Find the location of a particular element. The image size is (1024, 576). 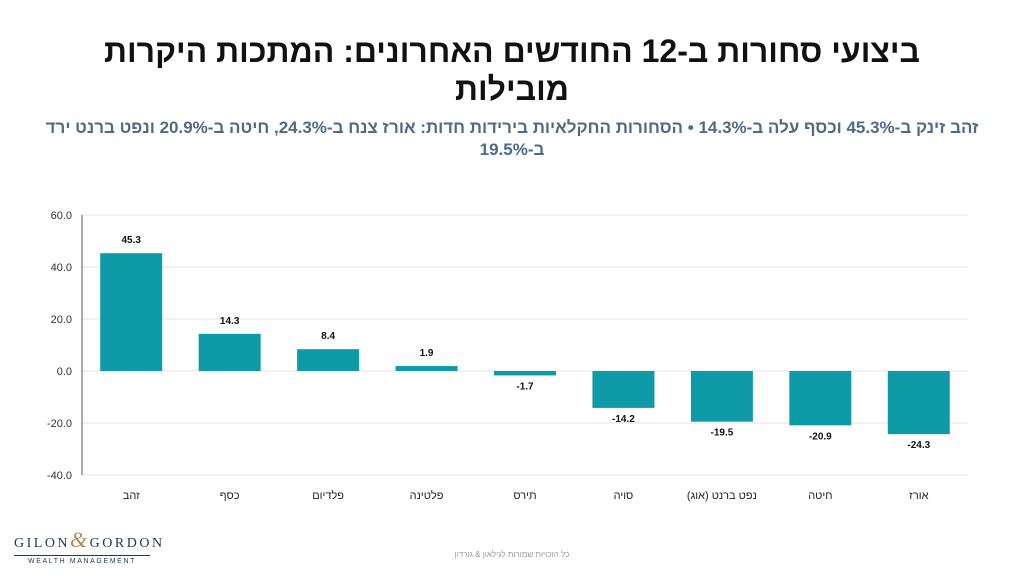

x-tick-label: תירס is located at coordinates (524, 496).